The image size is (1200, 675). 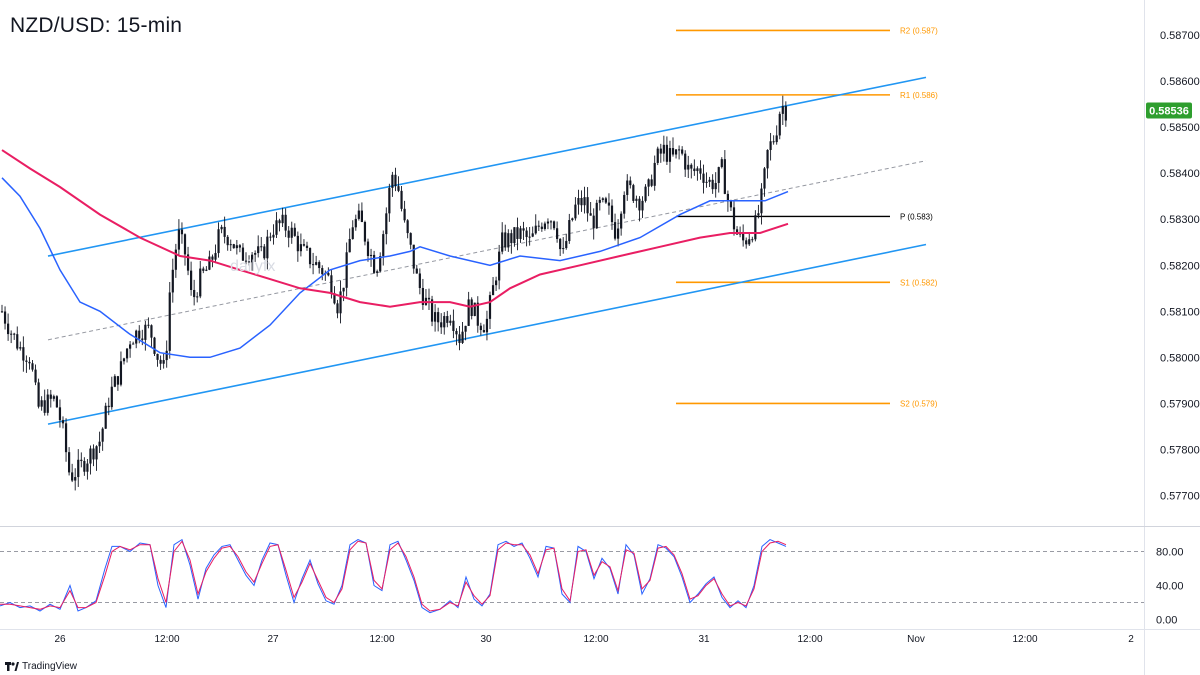 I want to click on pivot-level-label: S2 (0.579), so click(x=919, y=403).